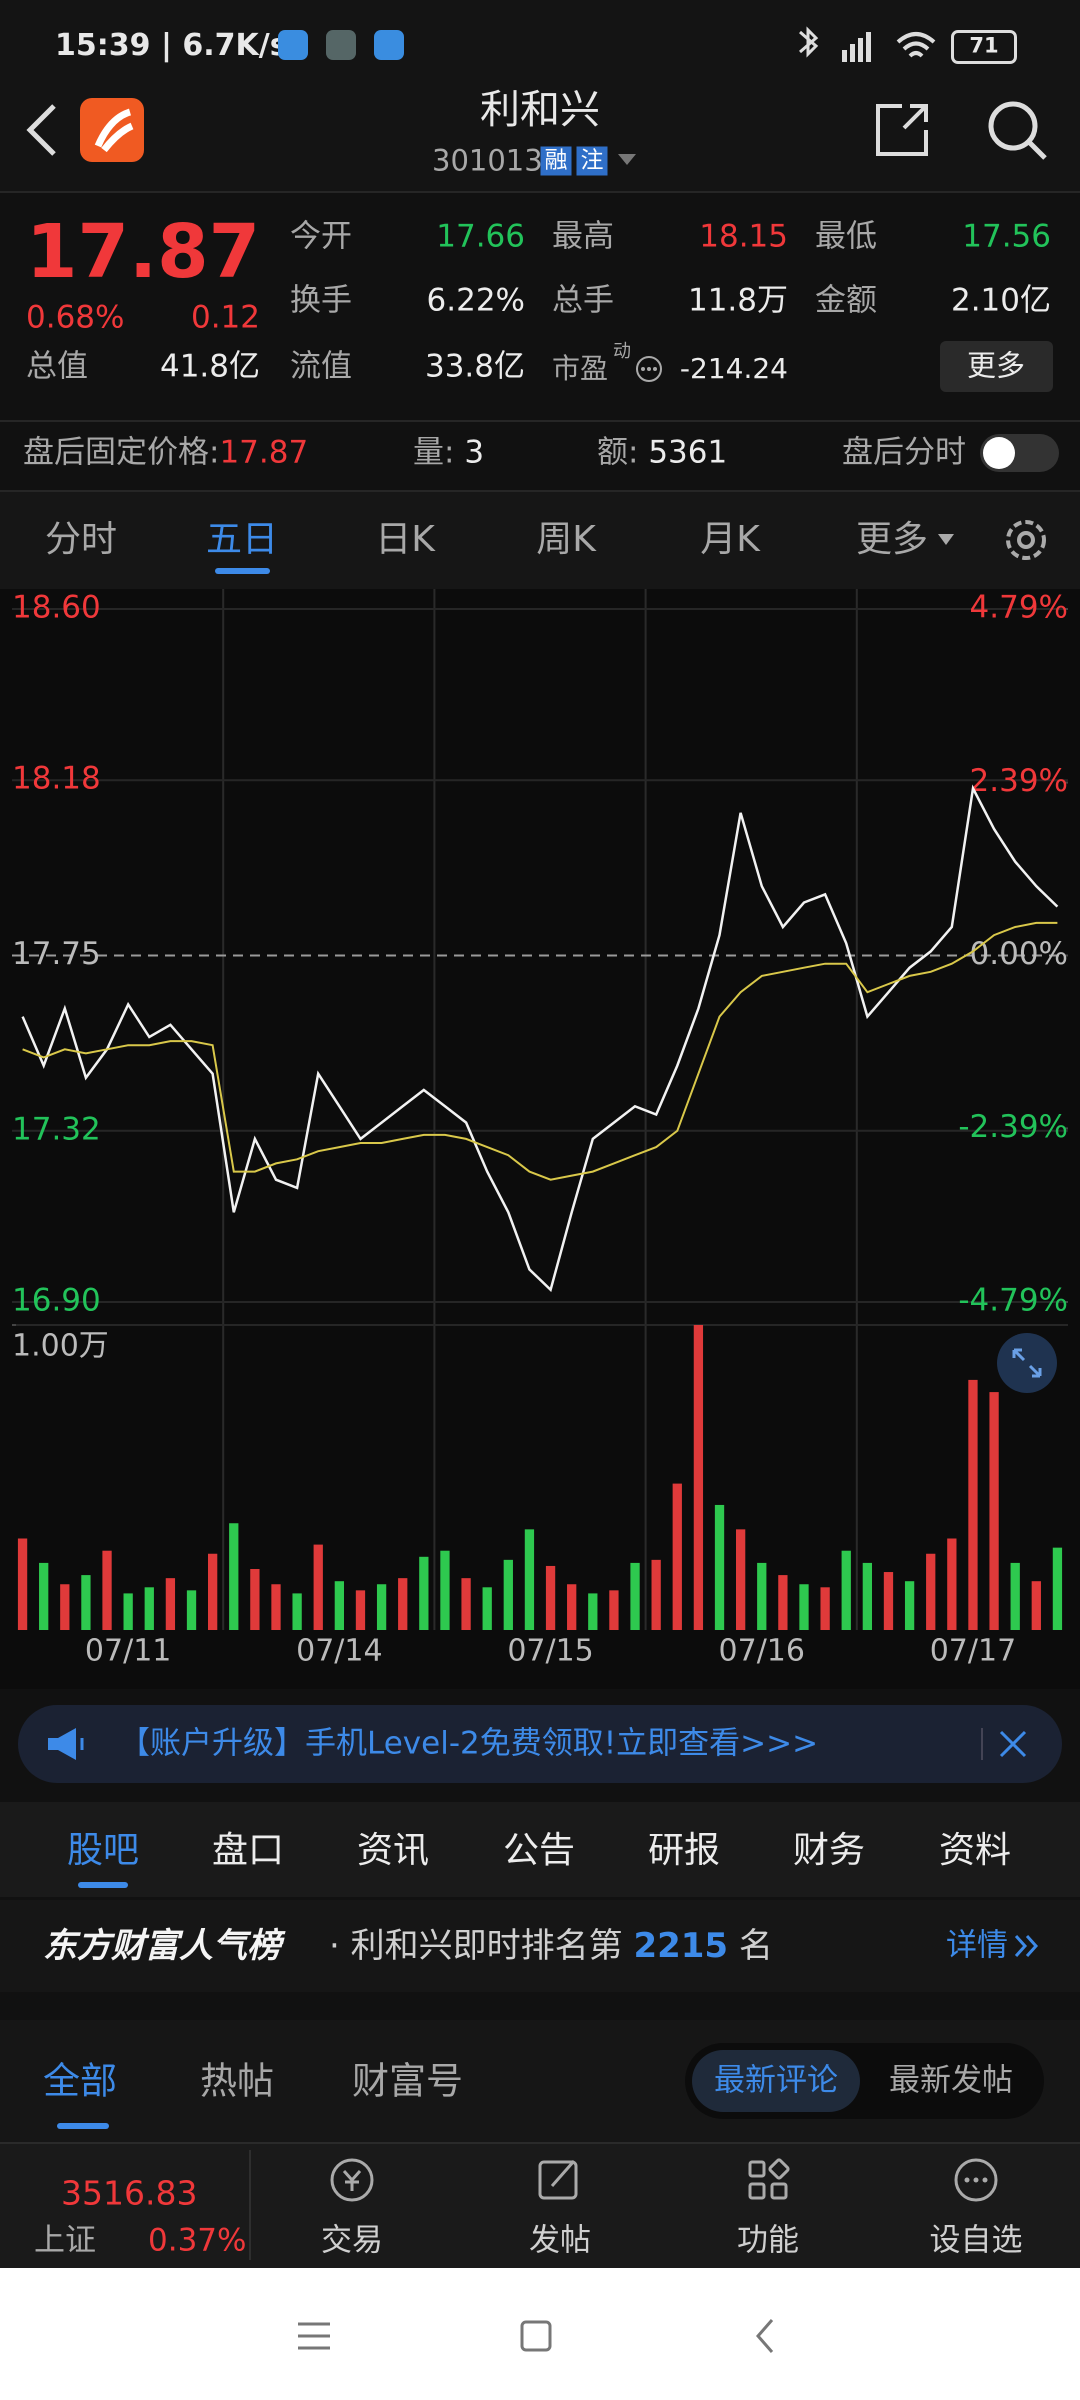 Image resolution: width=1080 pixels, height=2400 pixels. I want to click on sort-tab-active: 最新评论, so click(776, 2080).